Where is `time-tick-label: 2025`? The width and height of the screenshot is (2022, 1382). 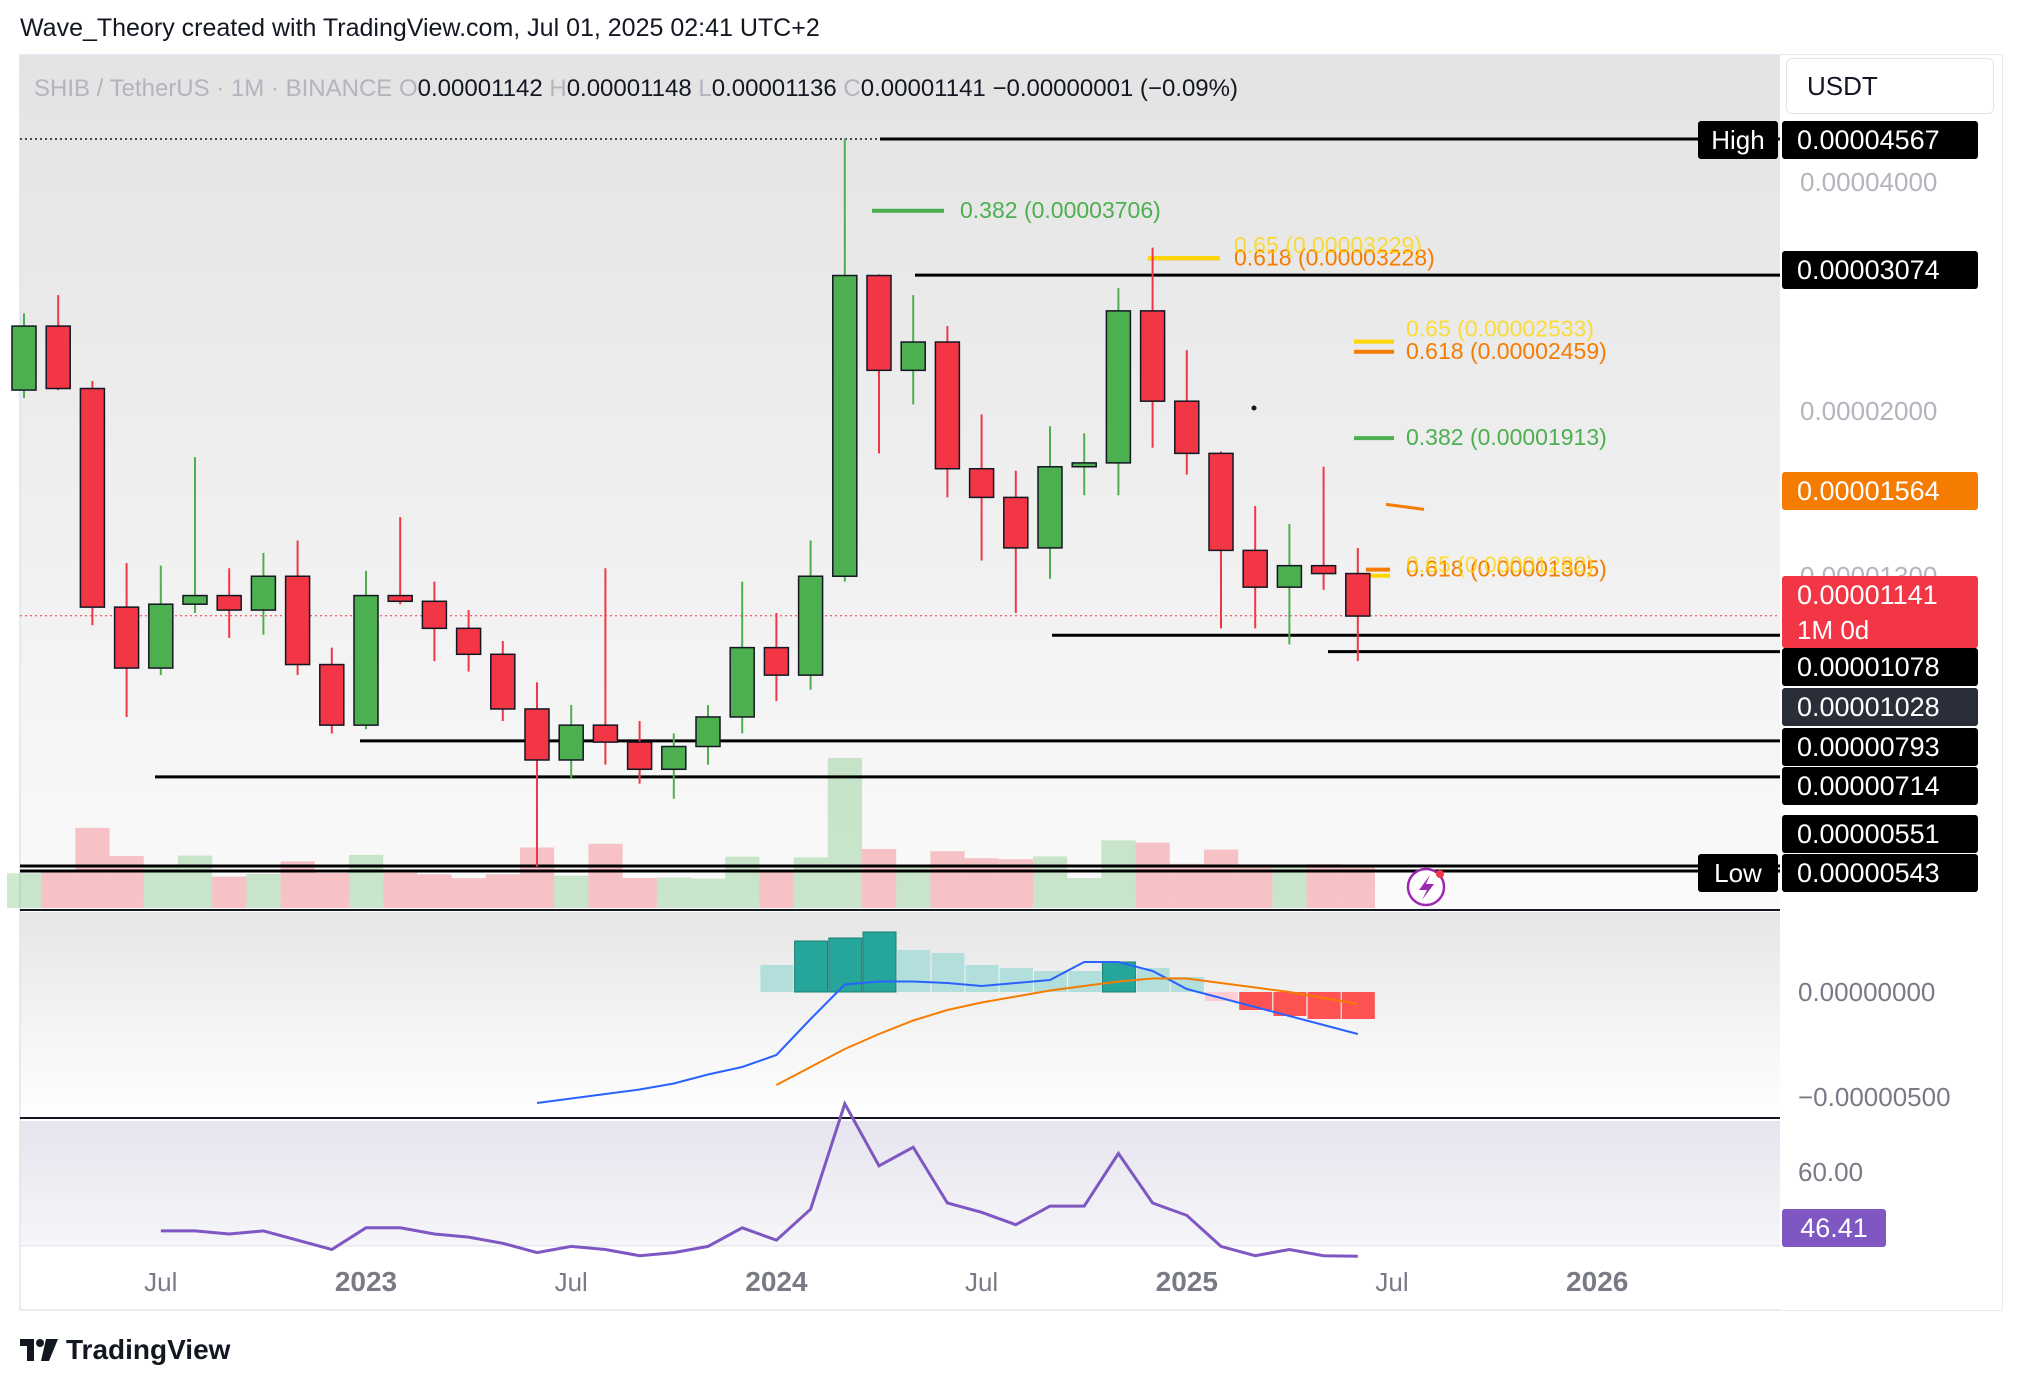 time-tick-label: 2025 is located at coordinates (1187, 1281).